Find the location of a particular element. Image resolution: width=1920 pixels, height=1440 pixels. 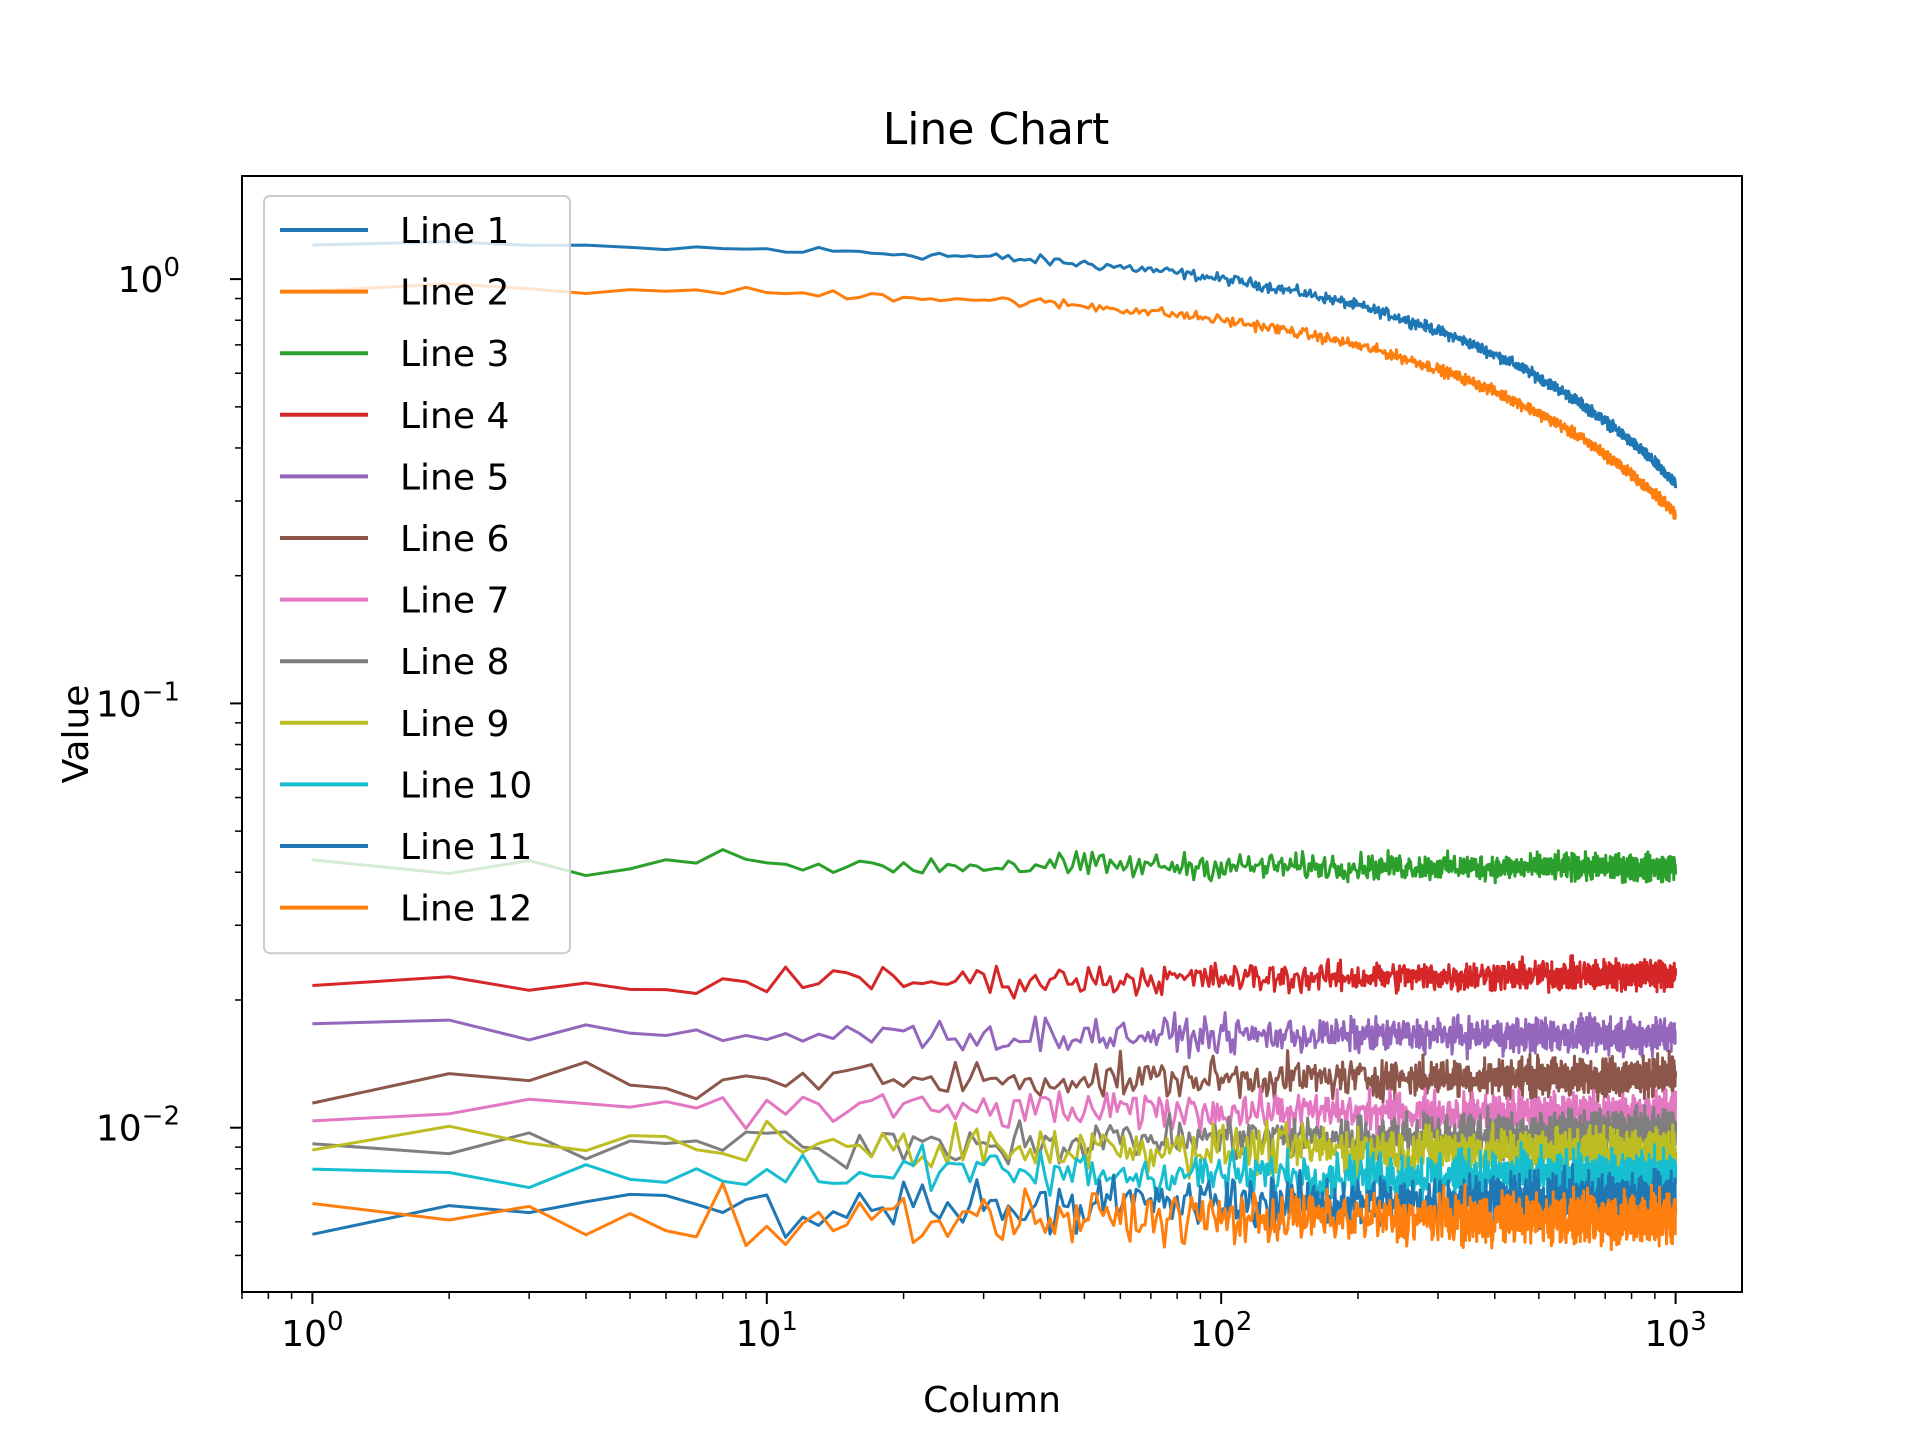

y-tick-label: 10−1 is located at coordinates (138, 701).